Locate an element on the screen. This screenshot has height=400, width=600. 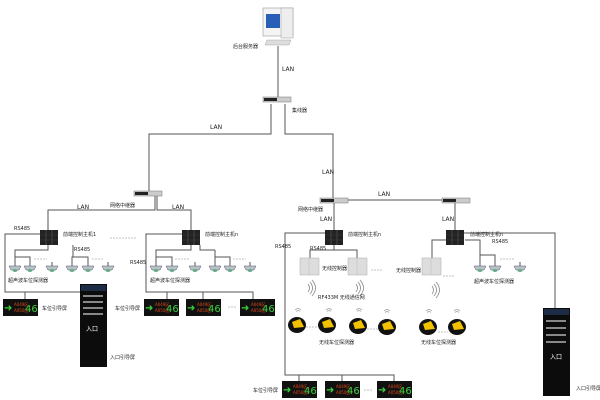
entrance-screen-right: 入口 is located at coordinates (556, 352).